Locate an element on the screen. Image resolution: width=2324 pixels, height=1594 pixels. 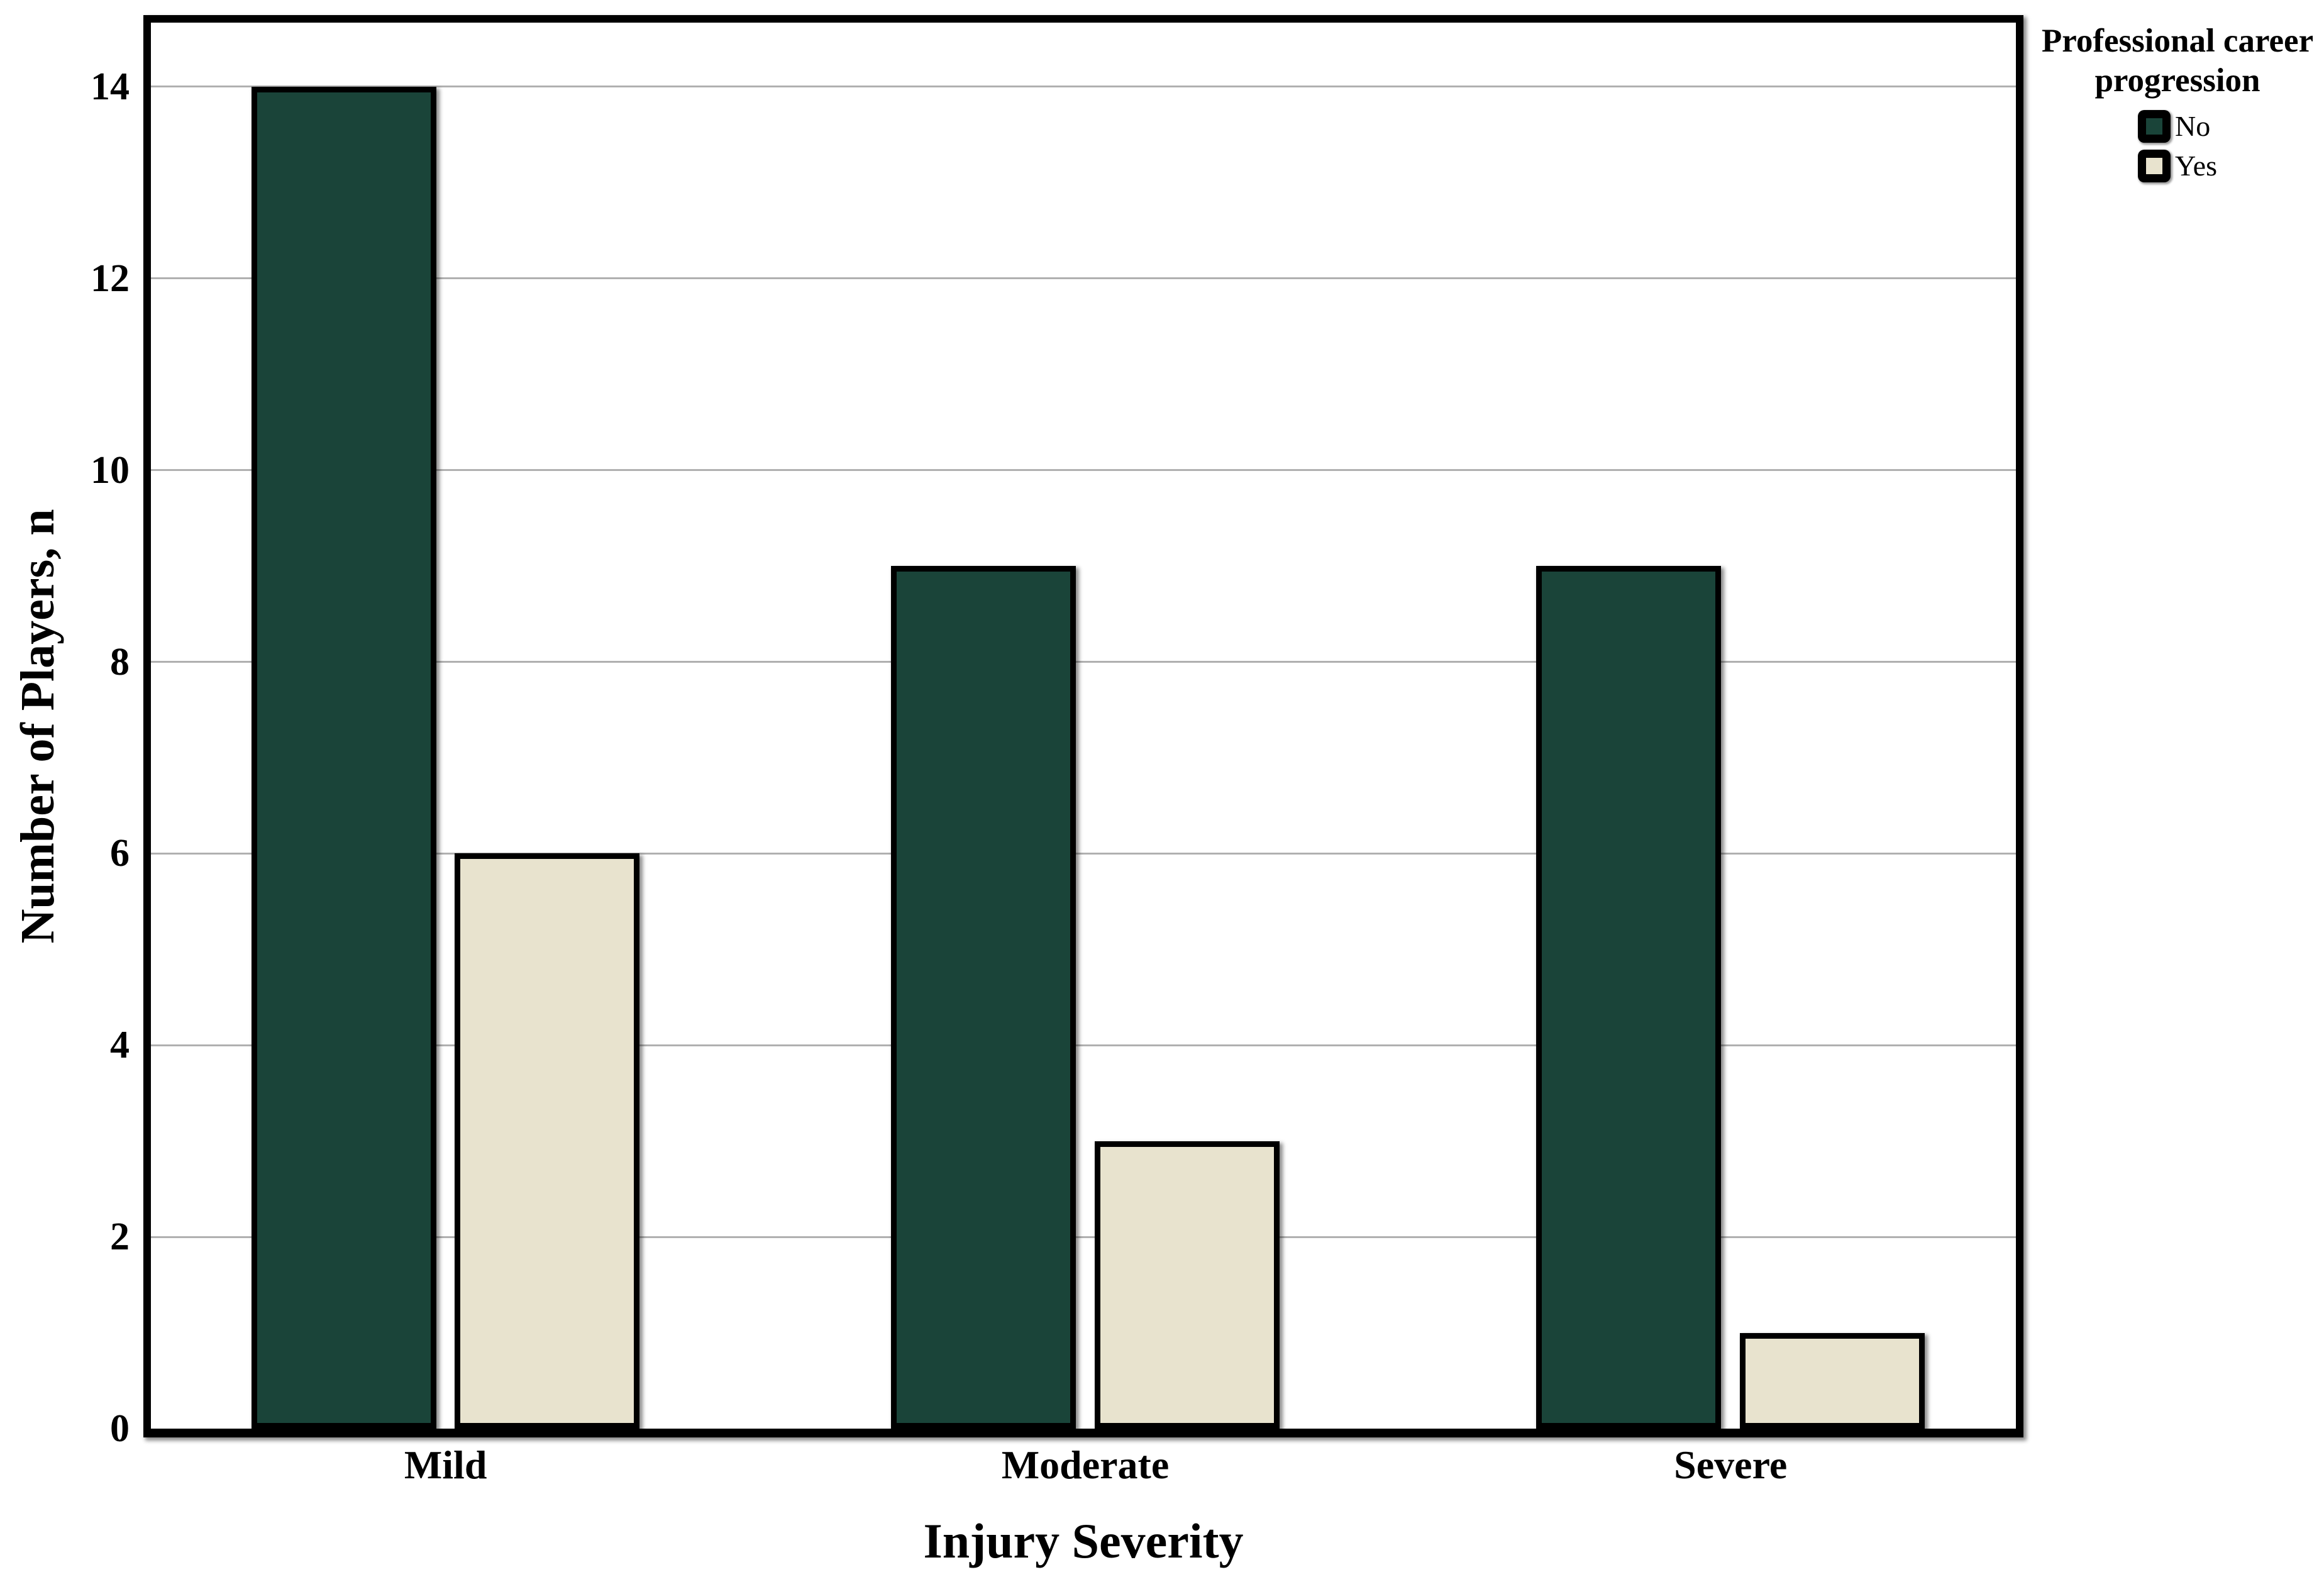
y-tick-label-2: 2 is located at coordinates (120, 1237).